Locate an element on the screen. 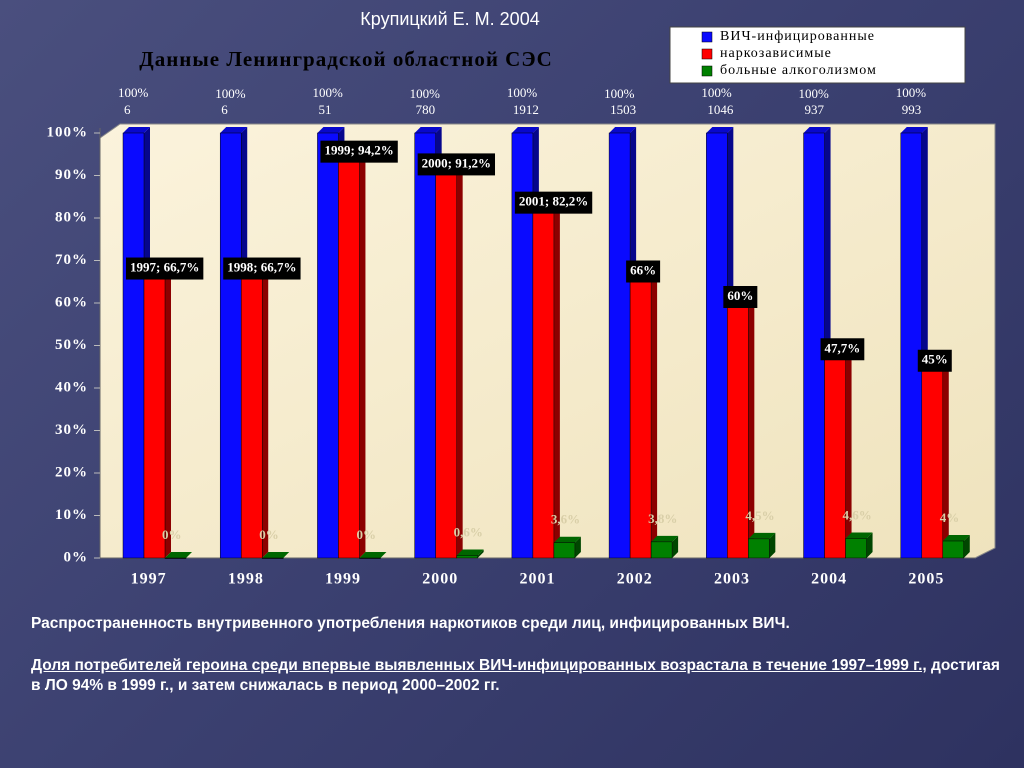 The image size is (1024, 768). x-tick-label: 2001 is located at coordinates (538, 579).